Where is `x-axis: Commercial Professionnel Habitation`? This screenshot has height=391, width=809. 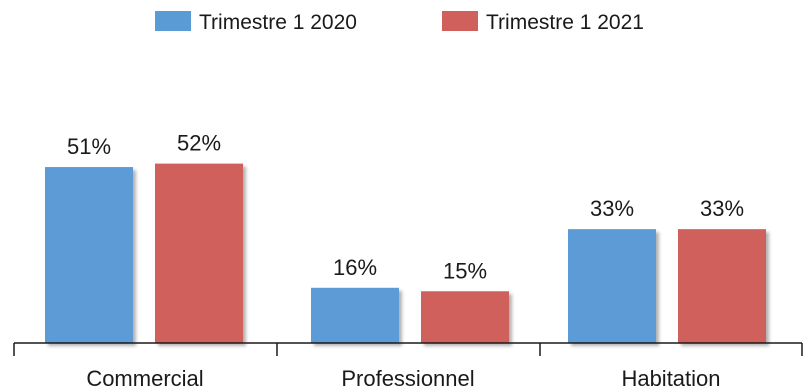 x-axis: Commercial Professionnel Habitation is located at coordinates (408, 366).